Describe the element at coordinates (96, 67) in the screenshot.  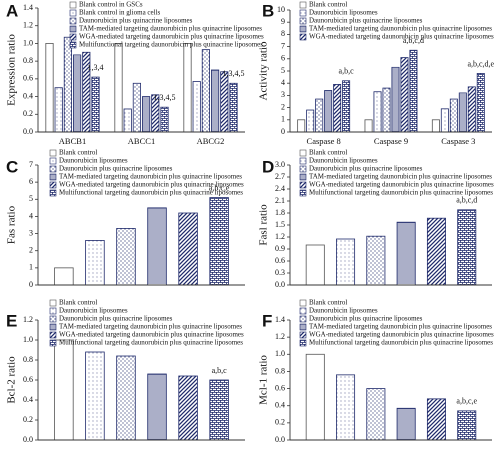
I see `annotation: 1,3,4` at that location.